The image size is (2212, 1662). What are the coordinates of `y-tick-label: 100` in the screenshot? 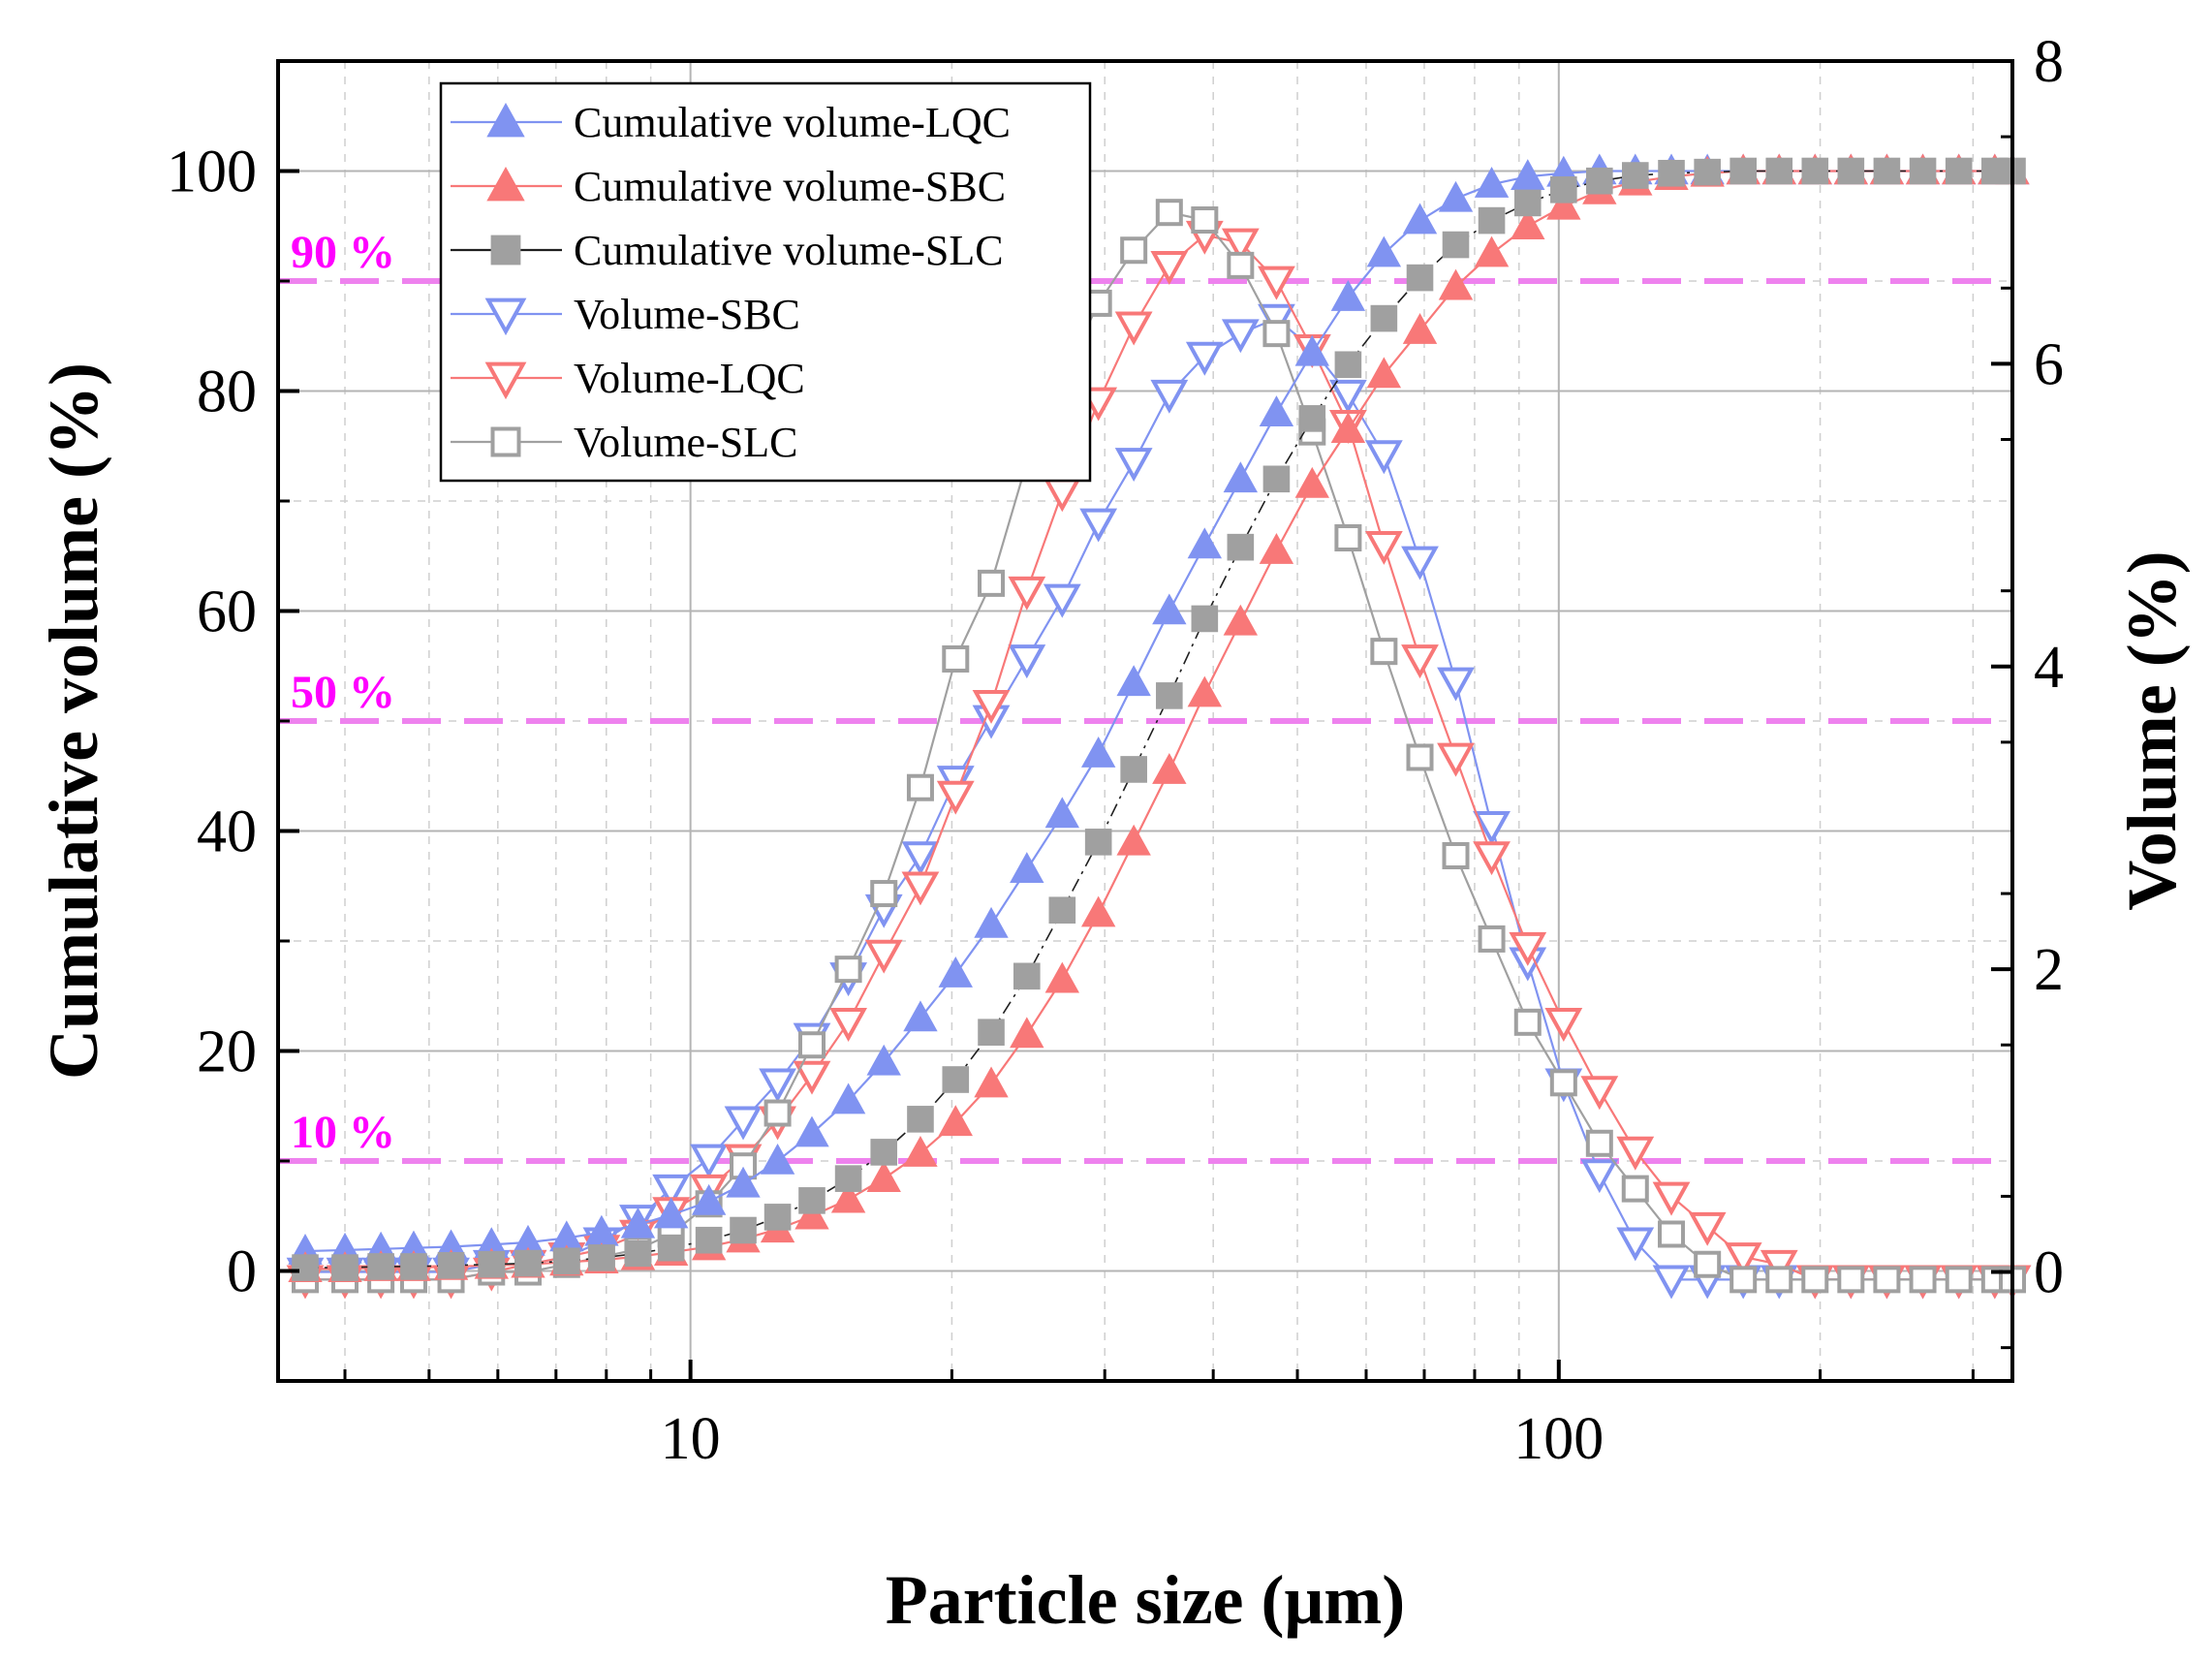 It's located at (212, 172).